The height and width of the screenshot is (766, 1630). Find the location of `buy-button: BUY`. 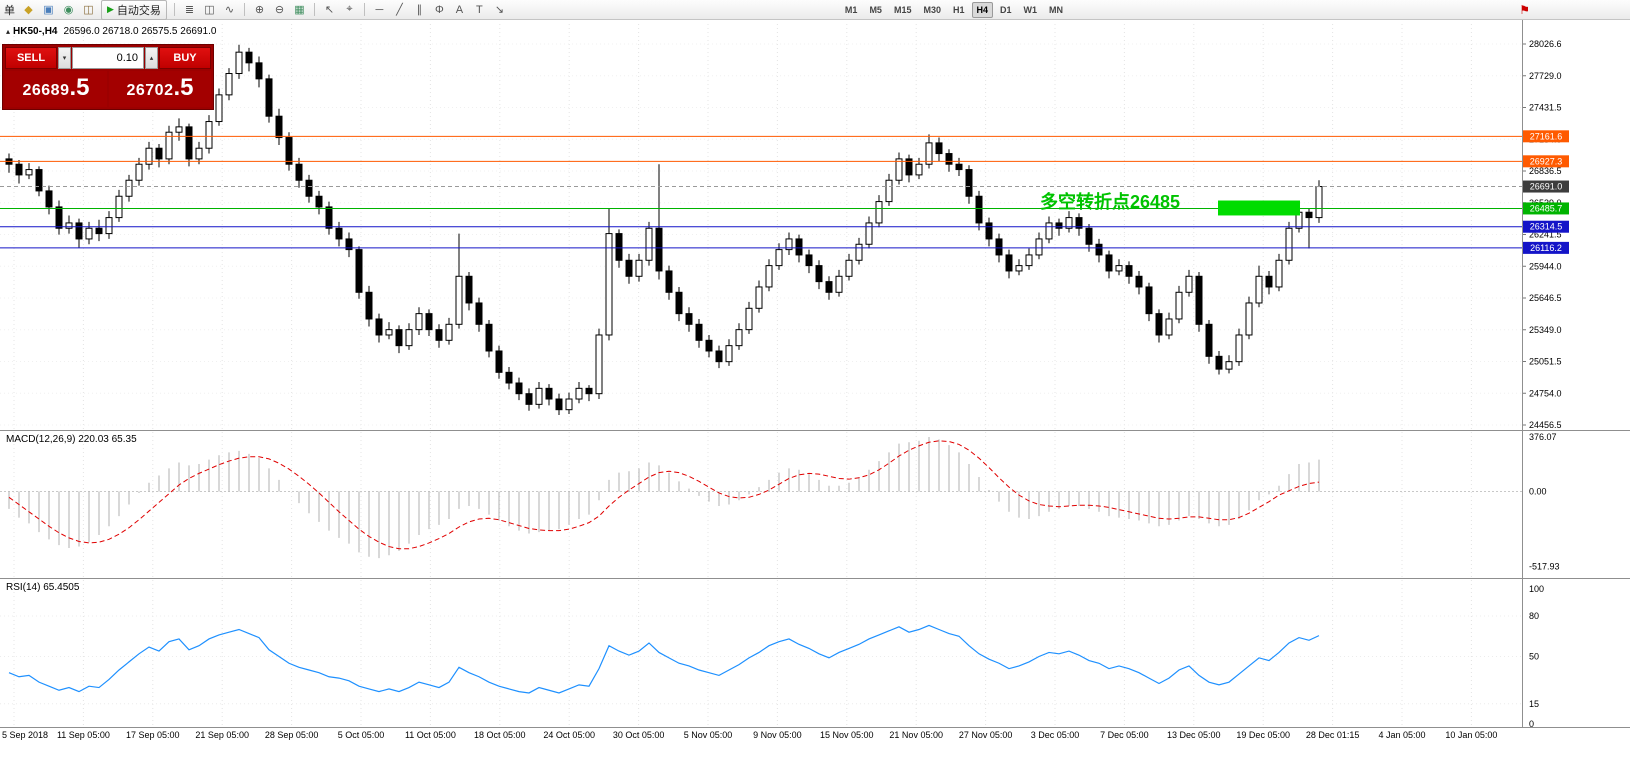

buy-button: BUY is located at coordinates (185, 58).